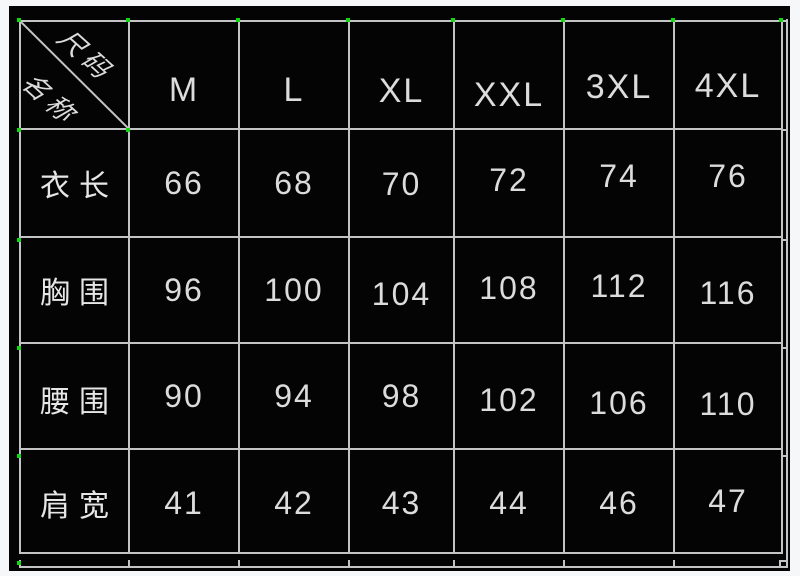 Image resolution: width=800 pixels, height=576 pixels. What do you see at coordinates (509, 75) in the screenshot?
I see `column-header-xxl: XXL` at bounding box center [509, 75].